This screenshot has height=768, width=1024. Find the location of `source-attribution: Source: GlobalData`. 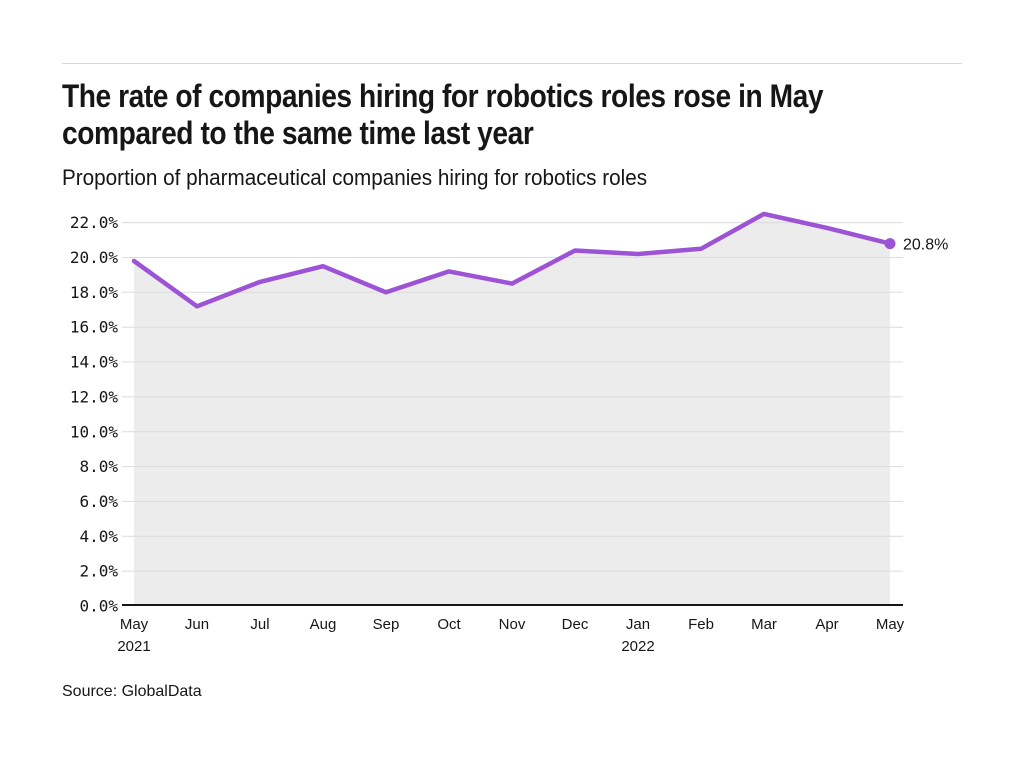

source-attribution: Source: GlobalData is located at coordinates (132, 691).